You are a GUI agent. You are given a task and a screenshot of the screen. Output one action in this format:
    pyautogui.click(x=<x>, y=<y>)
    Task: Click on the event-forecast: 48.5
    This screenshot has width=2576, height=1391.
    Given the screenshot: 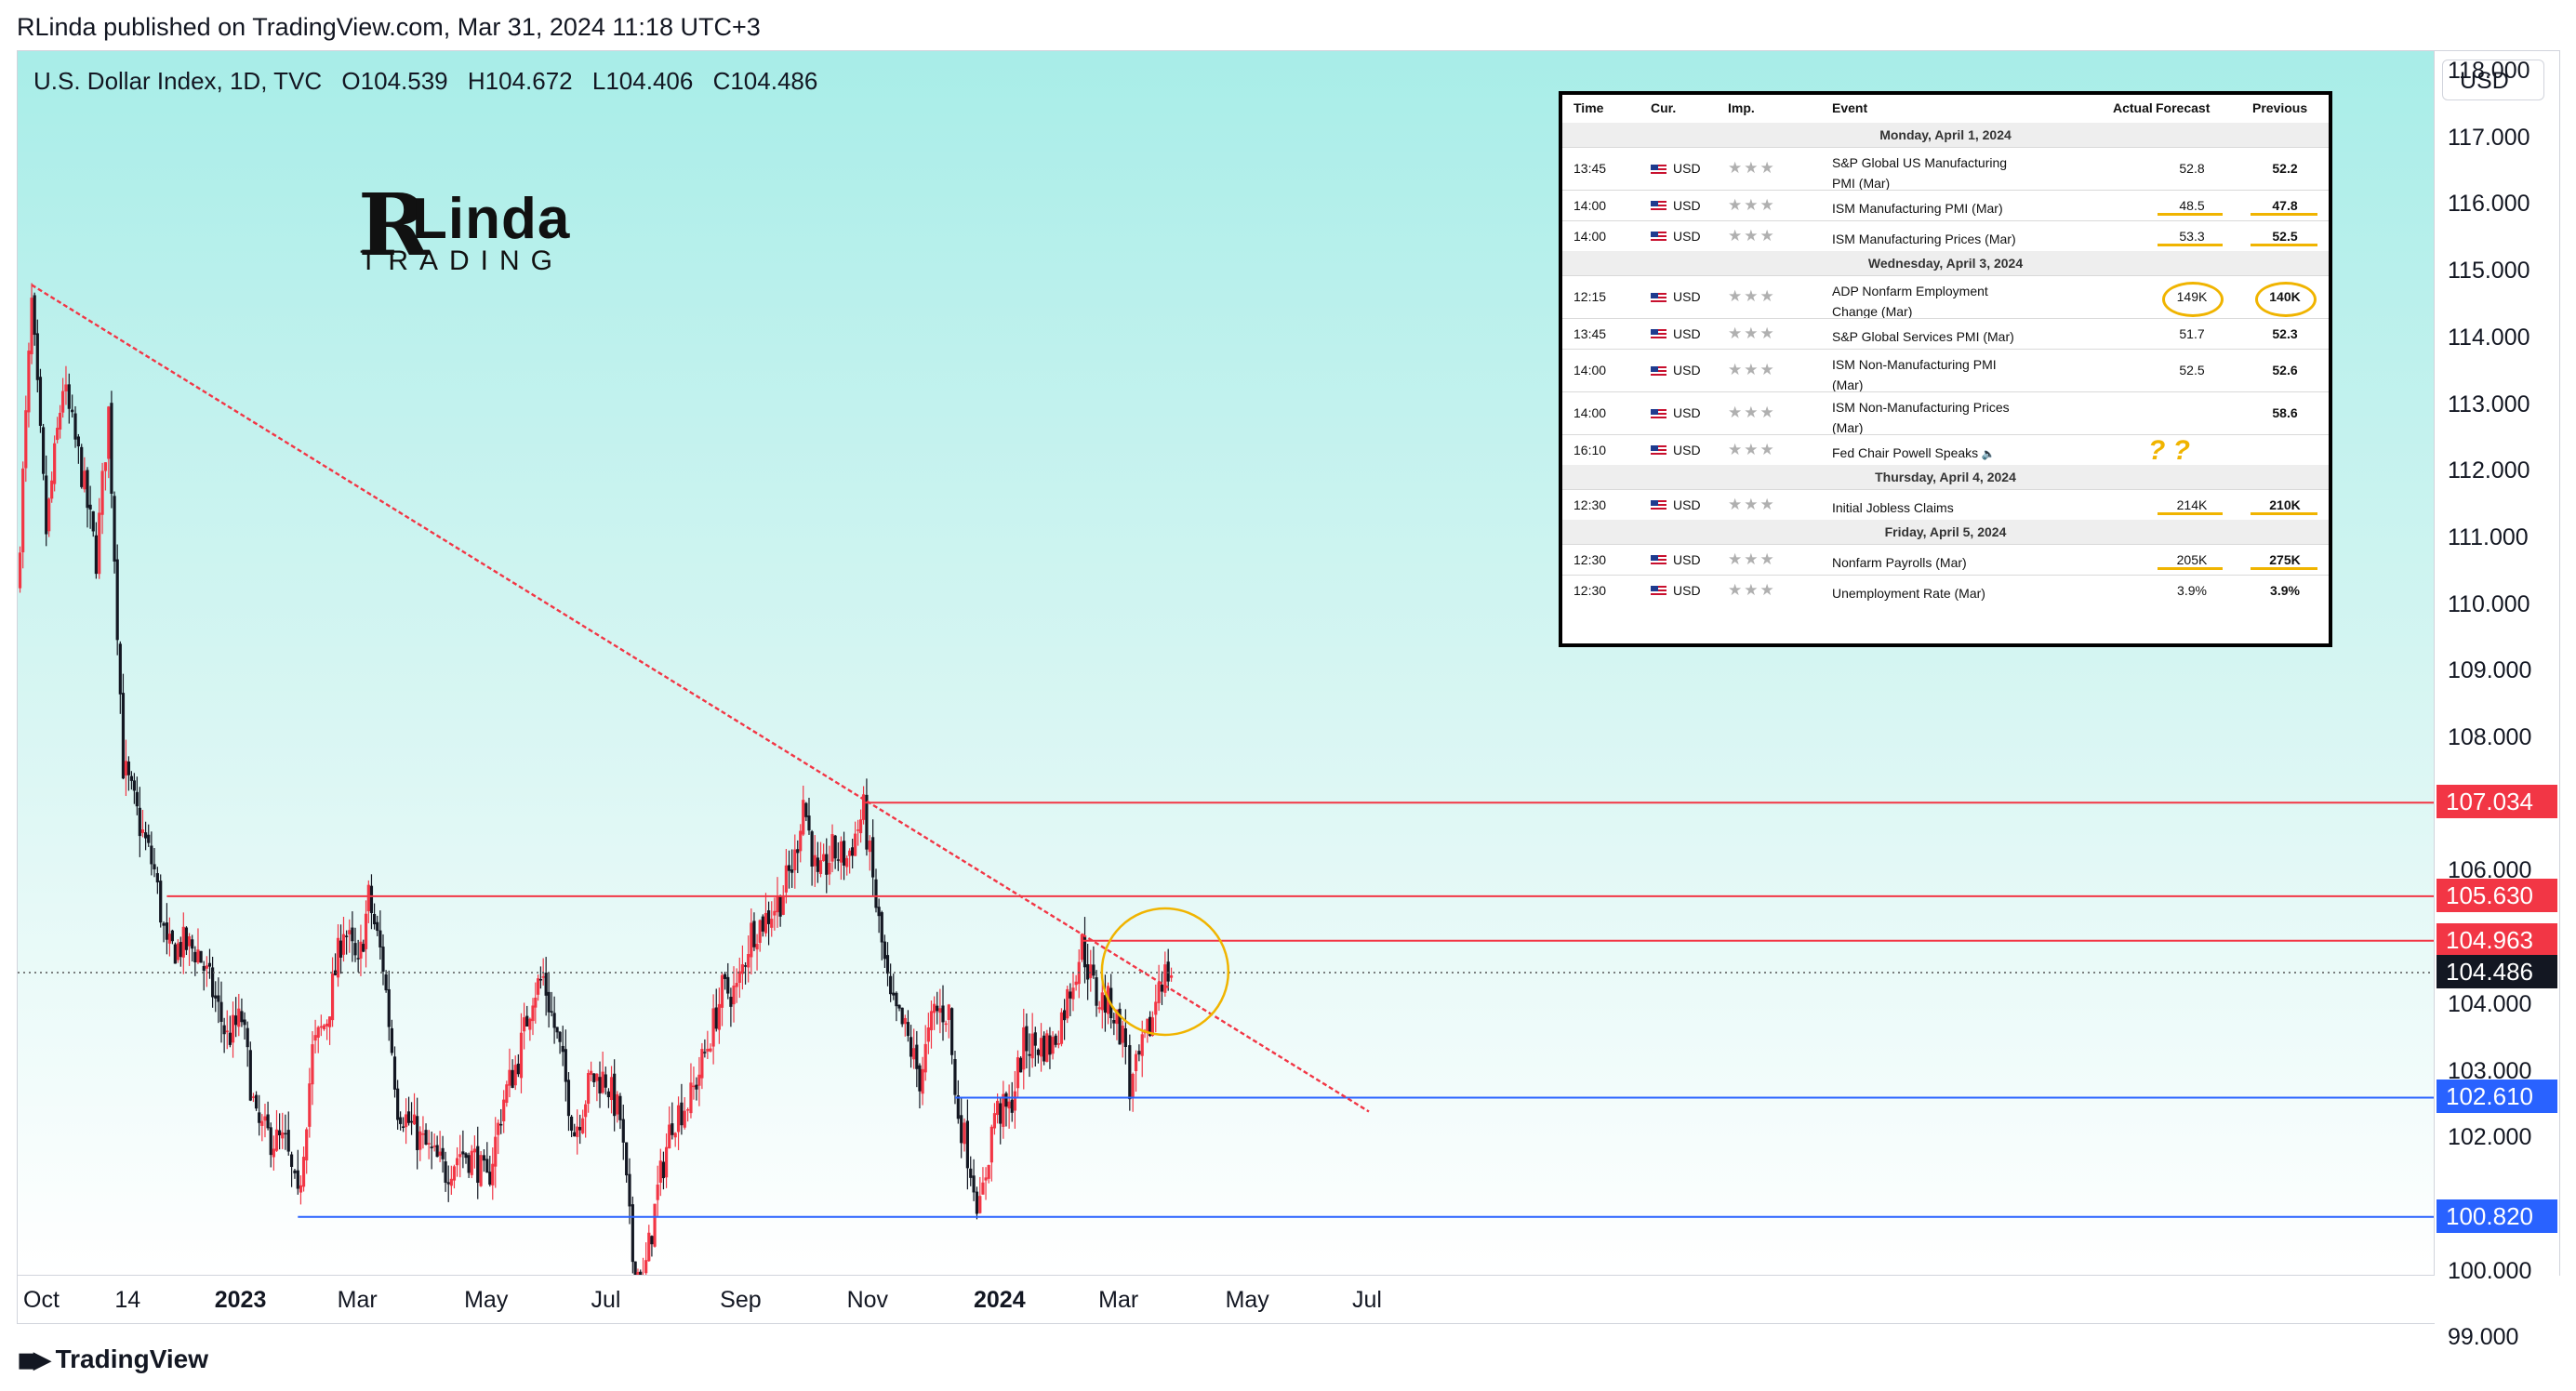 What is the action you would take?
    pyautogui.click(x=2192, y=205)
    